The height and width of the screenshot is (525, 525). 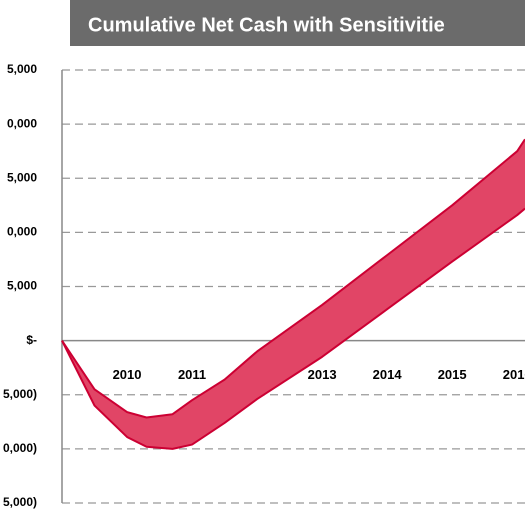 I want to click on x-tick-label: 2013, so click(x=322, y=374).